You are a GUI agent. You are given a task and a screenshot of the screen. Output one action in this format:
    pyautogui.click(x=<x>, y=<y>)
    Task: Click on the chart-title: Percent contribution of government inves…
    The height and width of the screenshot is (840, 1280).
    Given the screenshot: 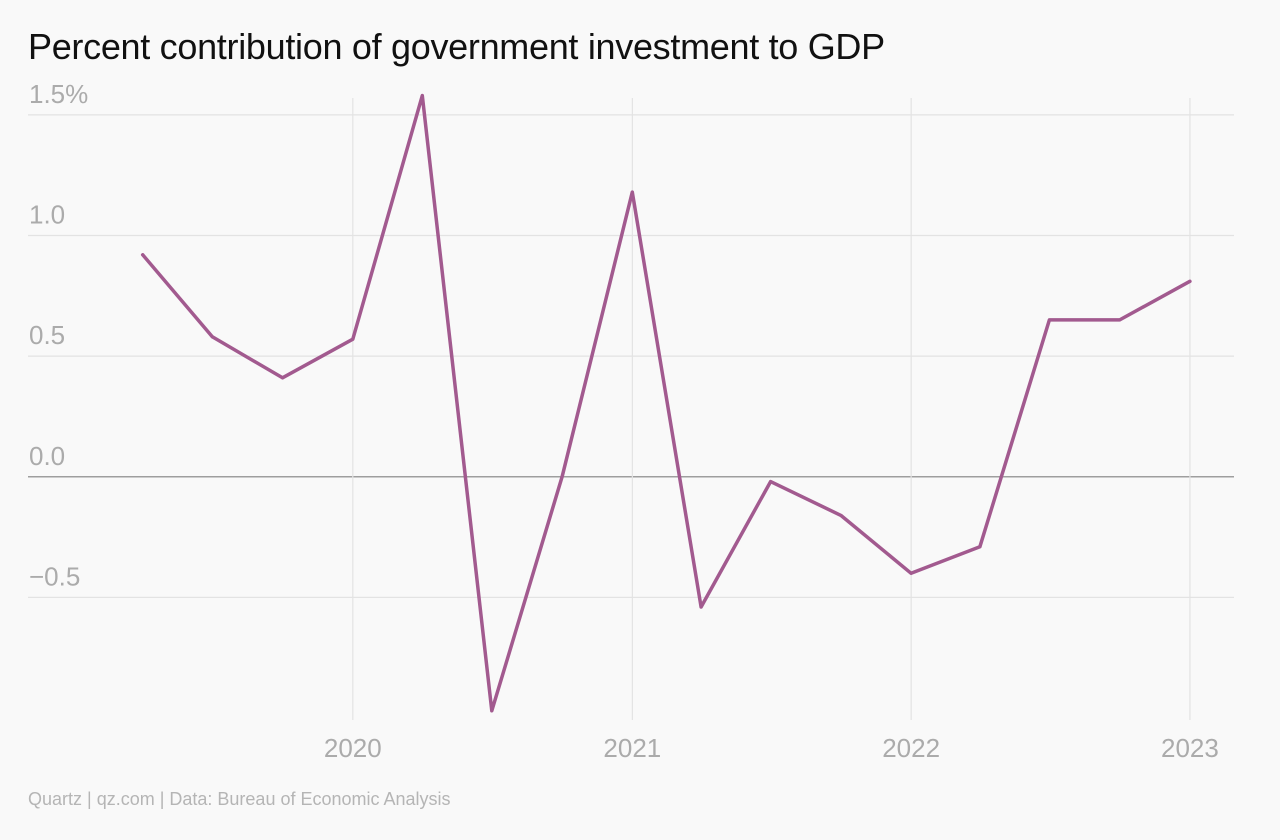 What is the action you would take?
    pyautogui.click(x=456, y=46)
    